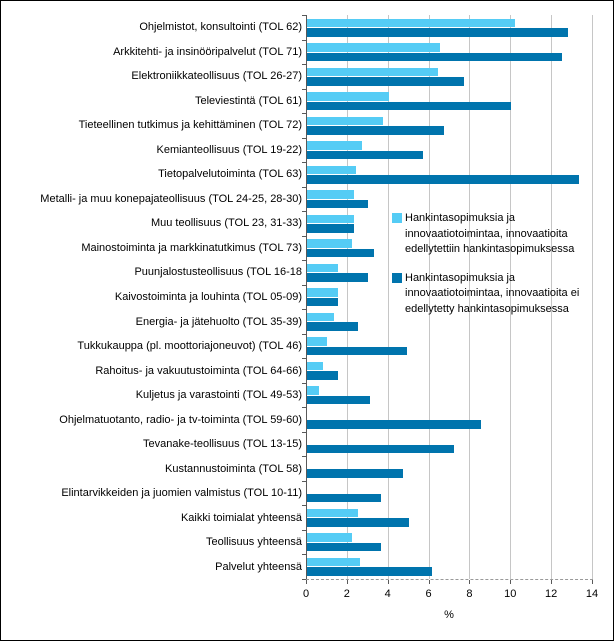 This screenshot has height=641, width=614. Describe the element at coordinates (450, 589) in the screenshot. I see `x-axis: 0 2 4 6 8 10 12 14` at that location.